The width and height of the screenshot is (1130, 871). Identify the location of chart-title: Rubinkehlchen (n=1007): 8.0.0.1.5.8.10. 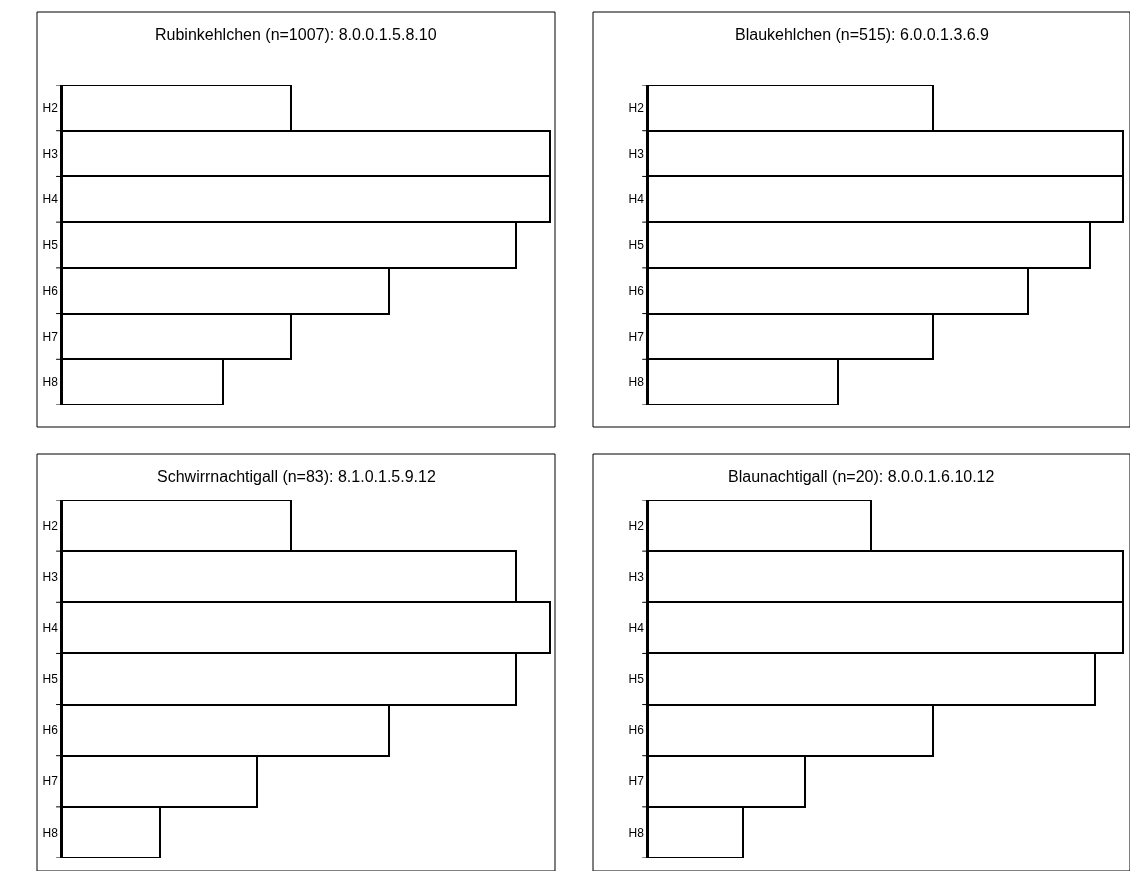
(296, 34).